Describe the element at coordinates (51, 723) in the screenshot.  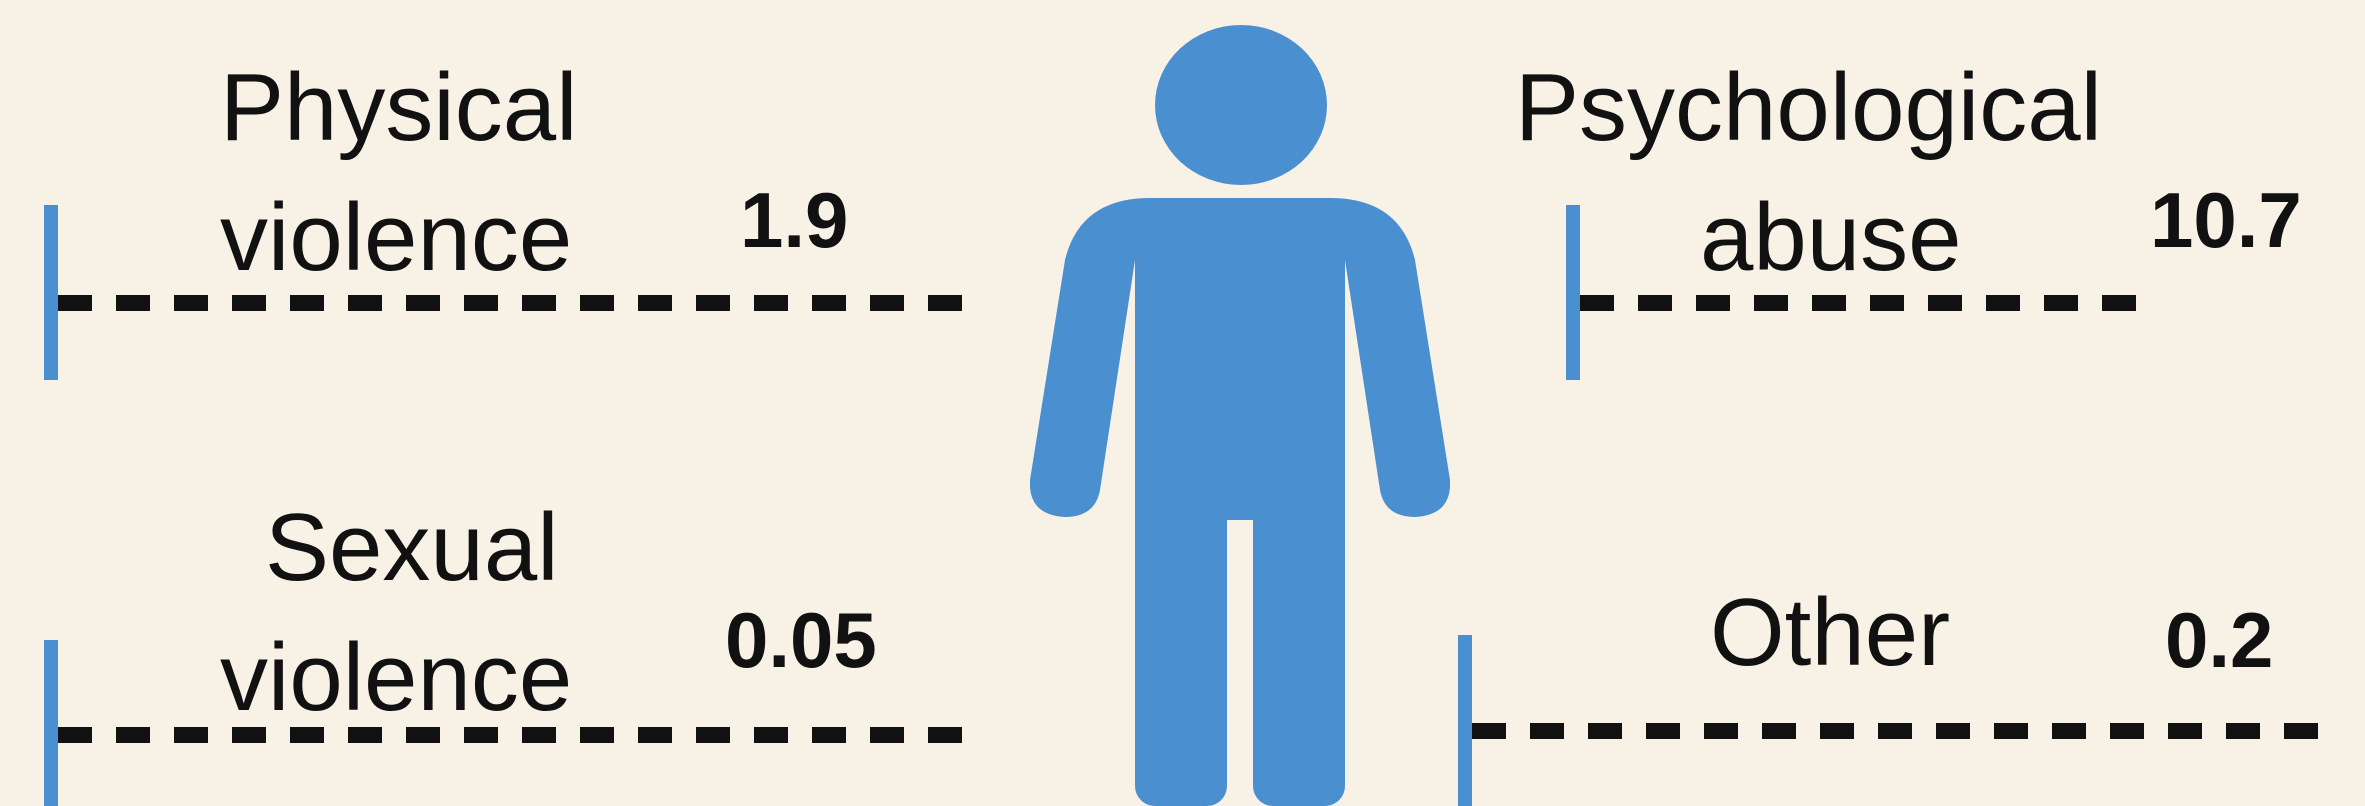
I see `sexual-bar` at that location.